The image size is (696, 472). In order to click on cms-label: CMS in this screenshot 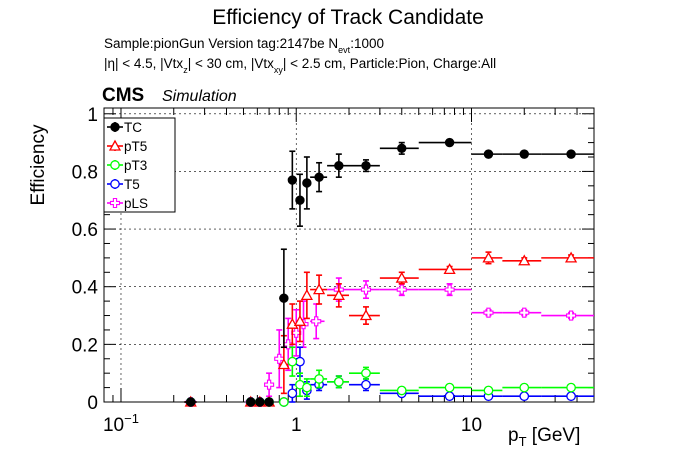, I will do `click(123, 95)`.